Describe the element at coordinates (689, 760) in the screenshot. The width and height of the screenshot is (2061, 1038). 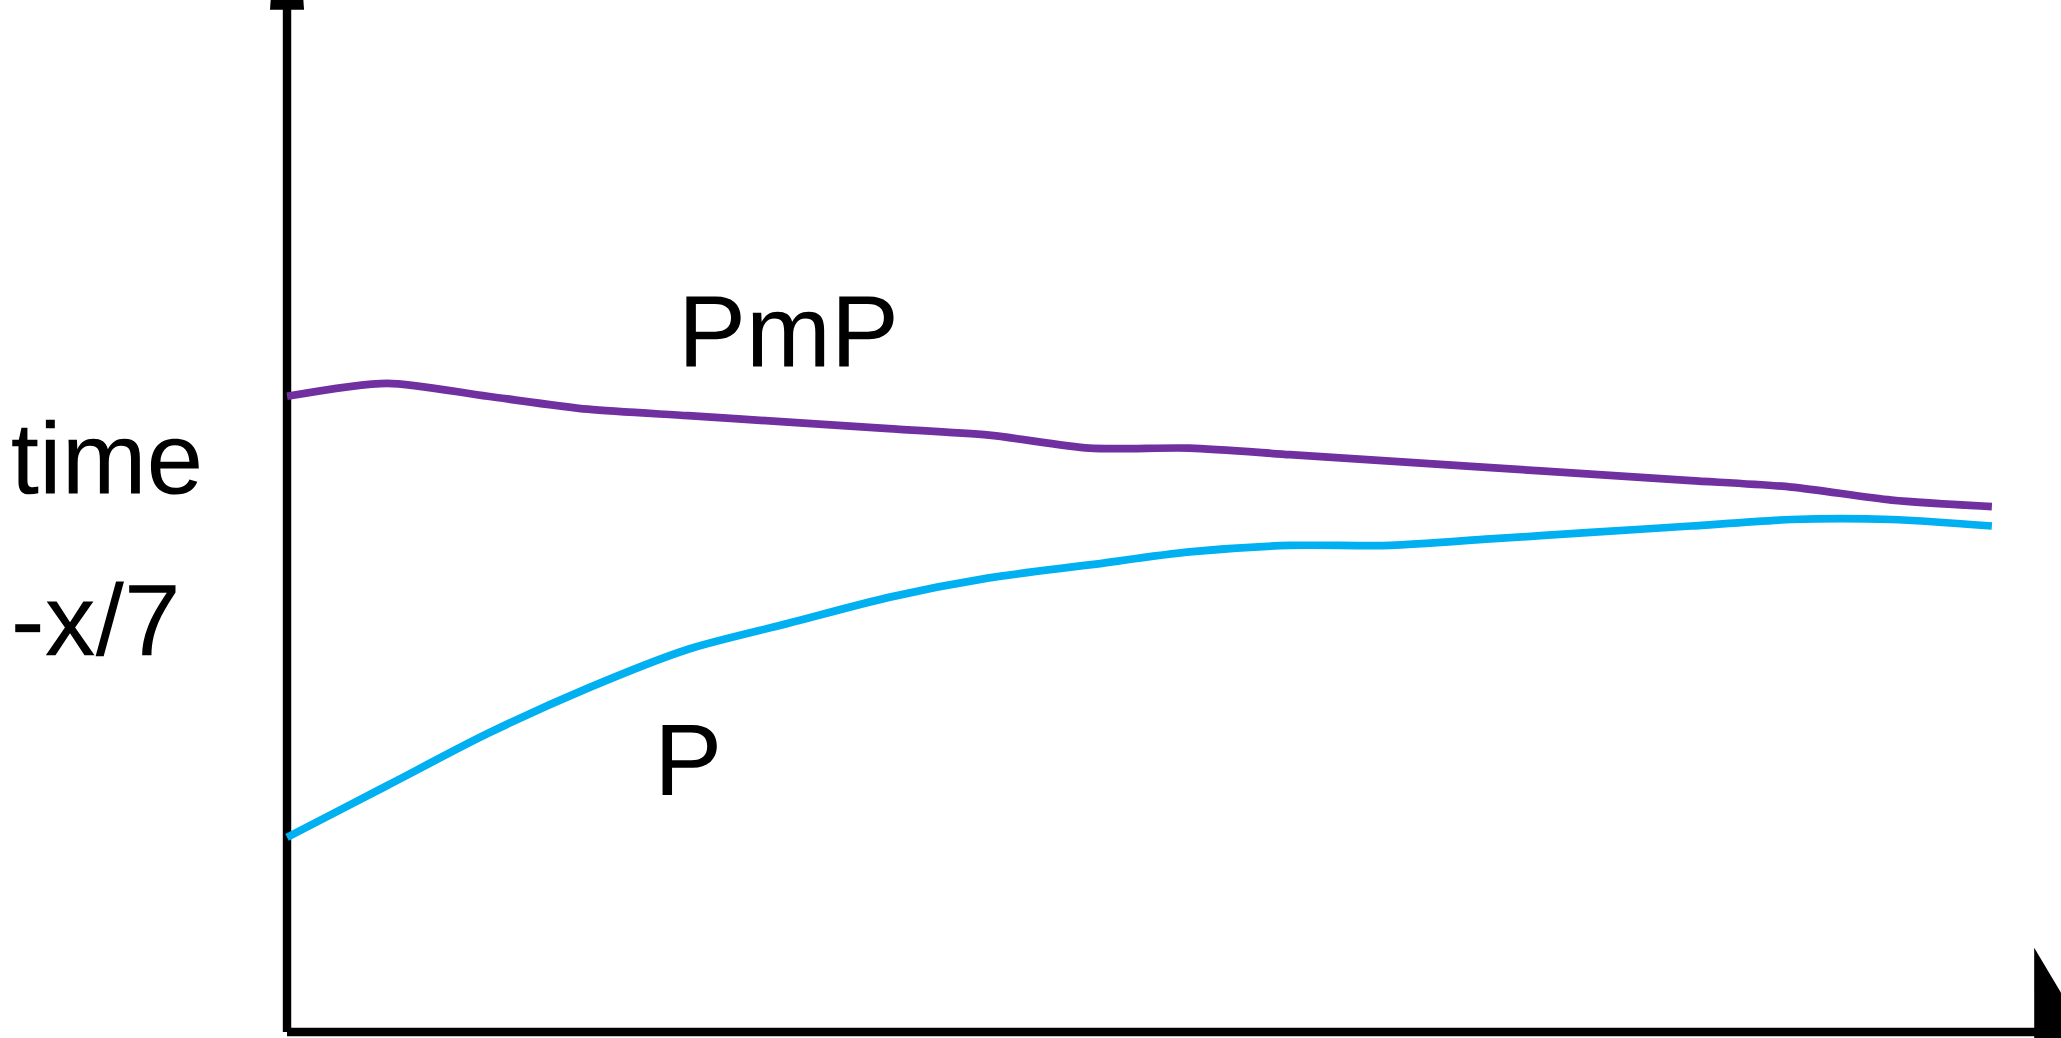
I see `series-label: P` at that location.